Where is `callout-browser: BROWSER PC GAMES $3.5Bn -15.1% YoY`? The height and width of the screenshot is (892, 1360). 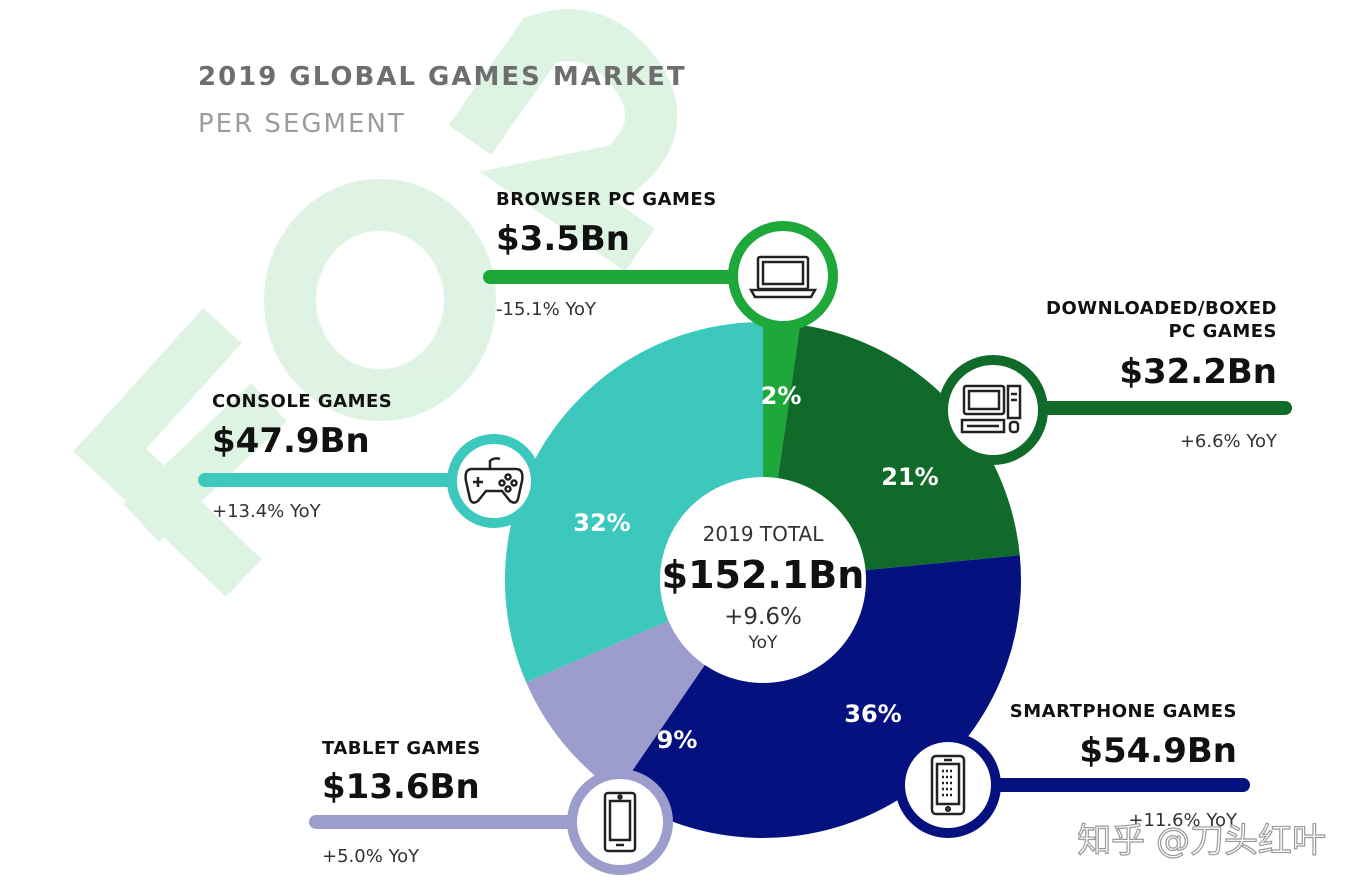 callout-browser: BROWSER PC GAMES $3.5Bn -15.1% YoY is located at coordinates (606, 254).